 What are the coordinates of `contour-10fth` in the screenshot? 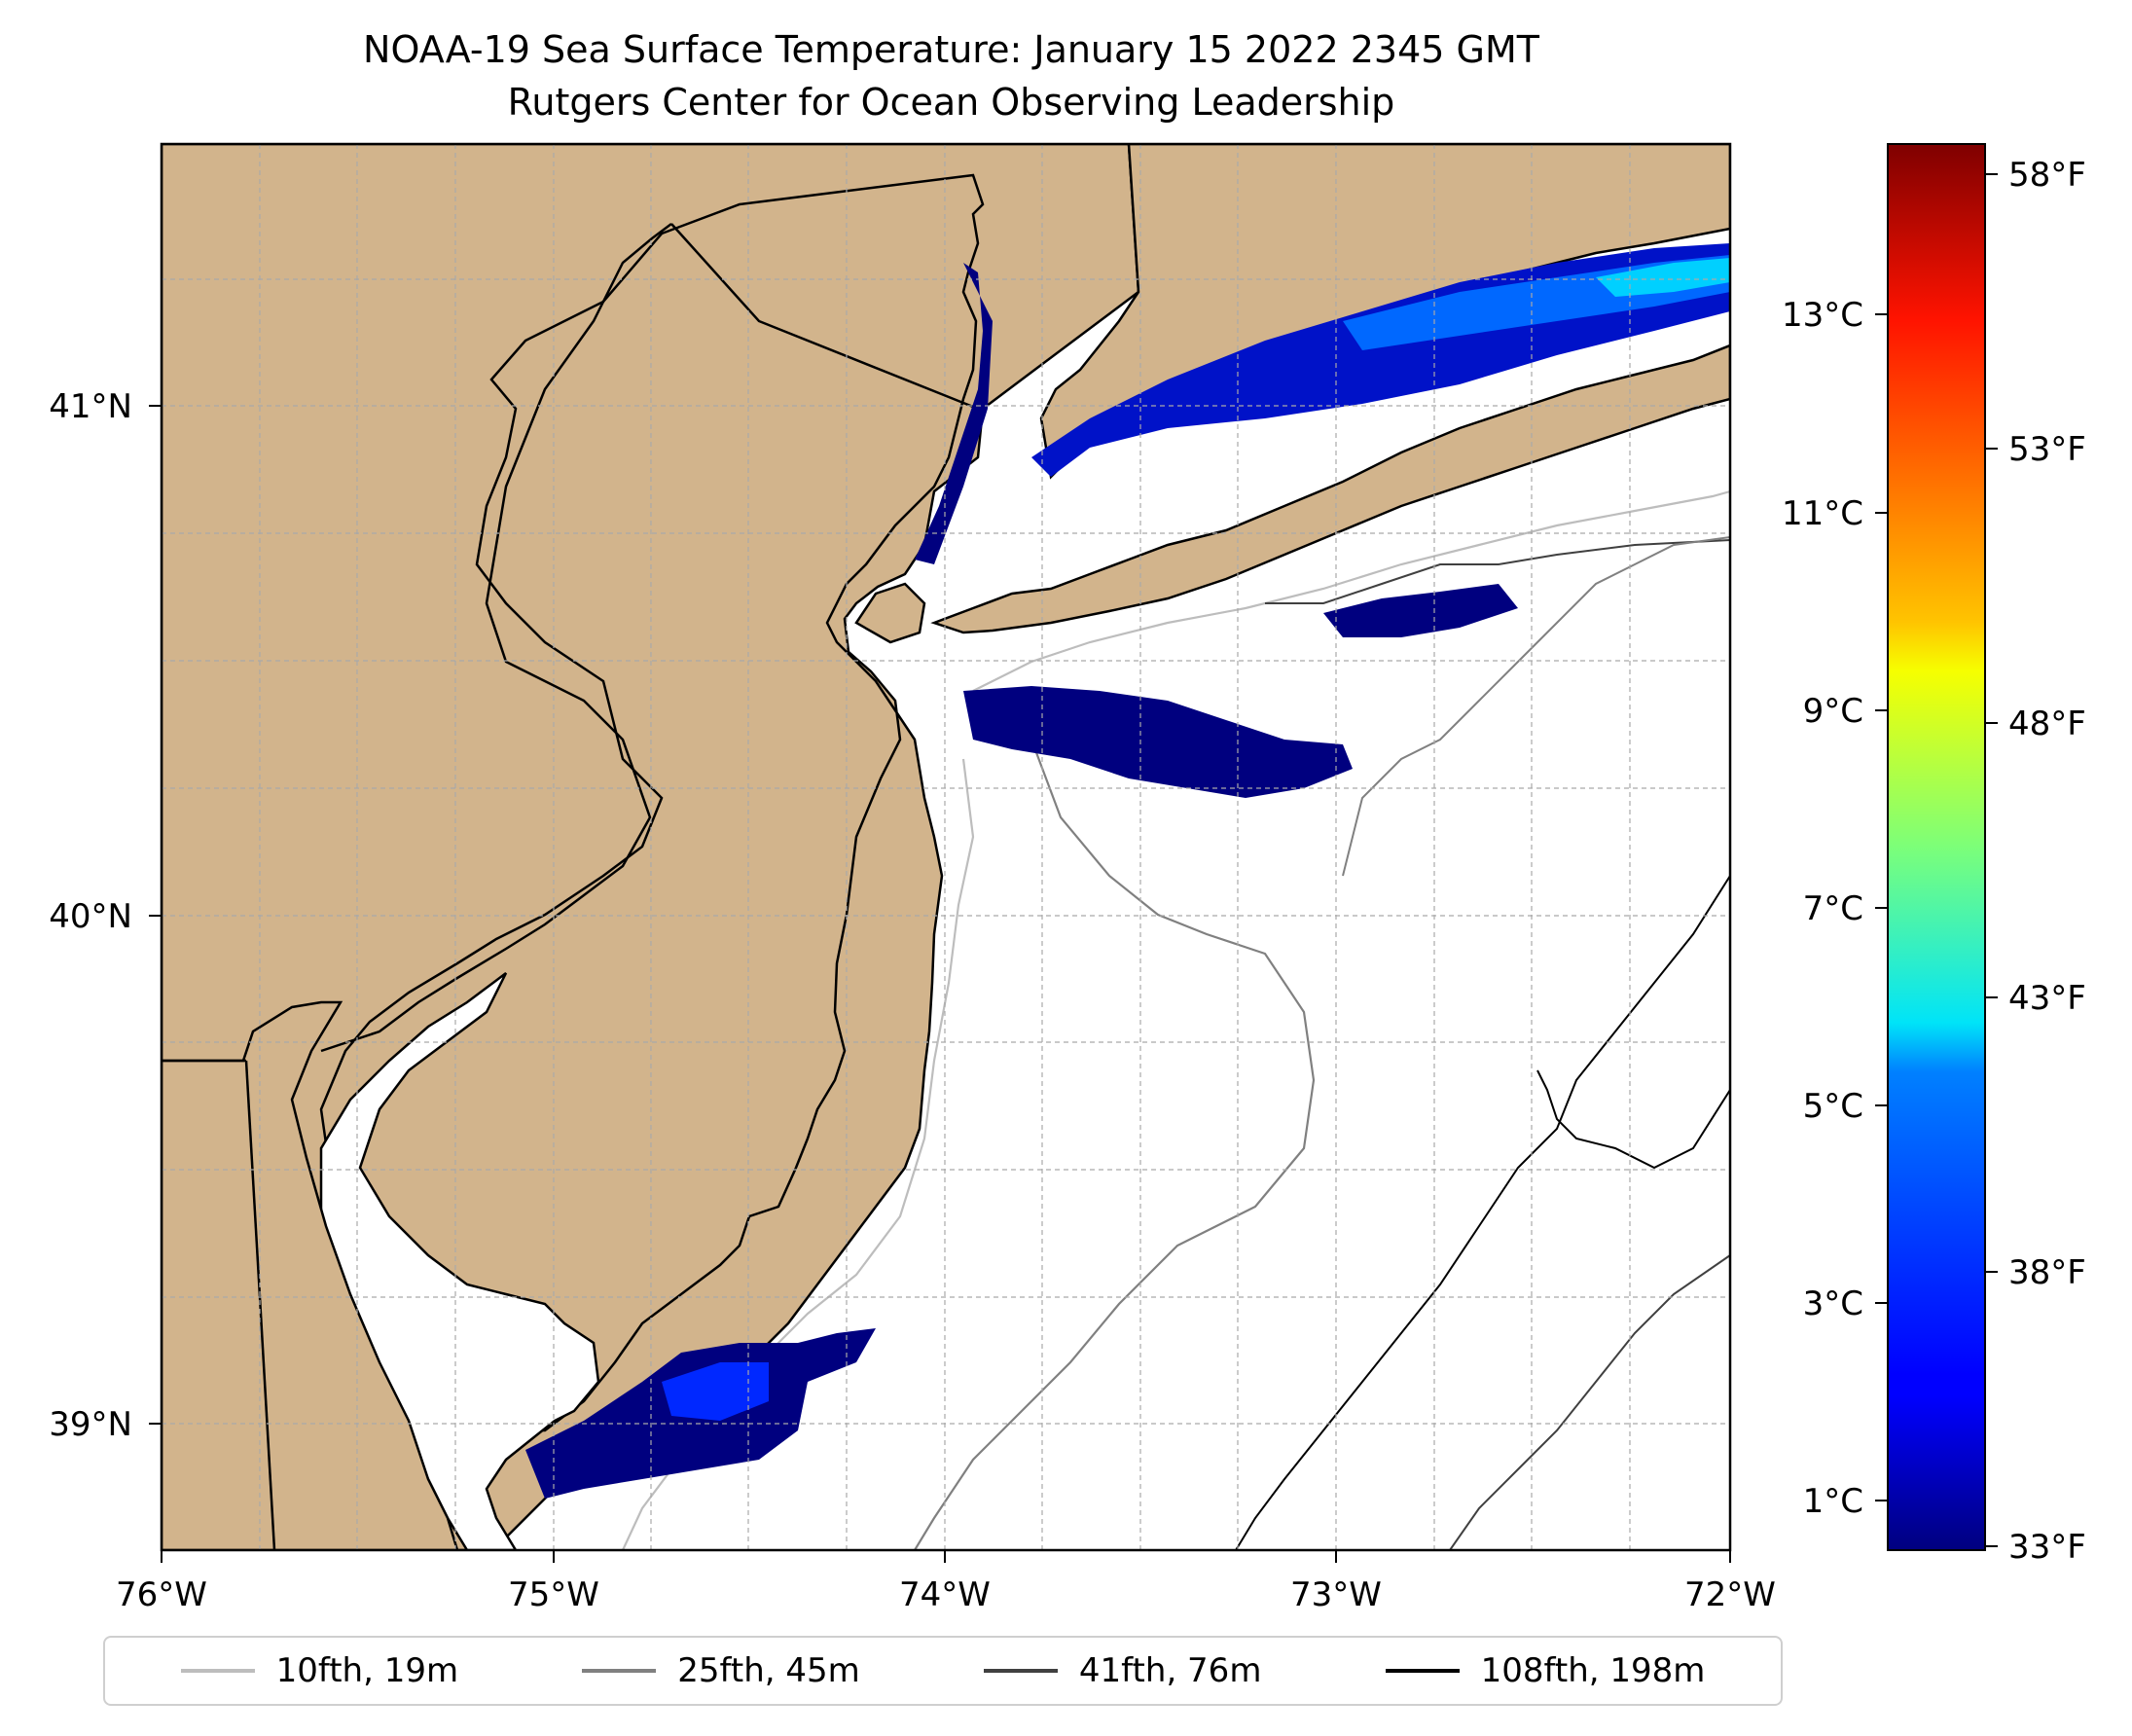 It's located at (1351, 591).